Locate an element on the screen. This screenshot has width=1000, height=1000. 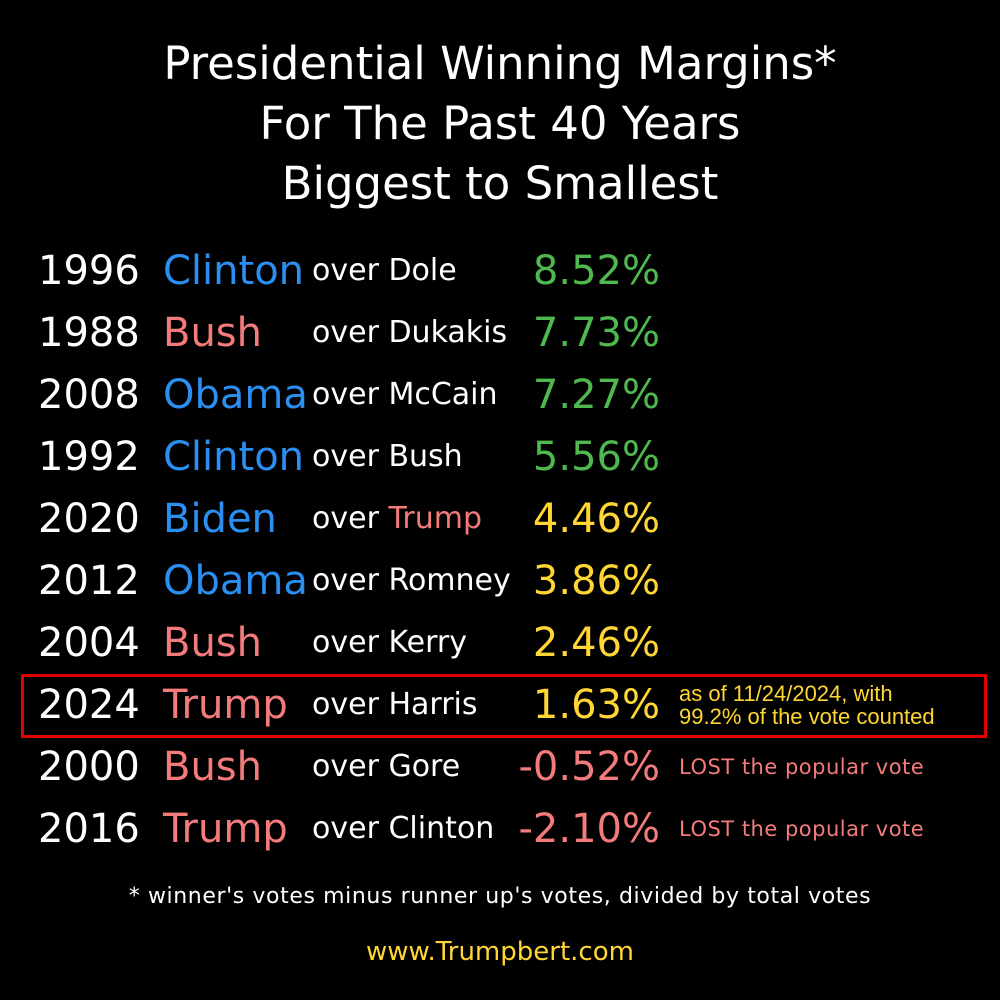
margin-value: 8.52% is located at coordinates (596, 271).